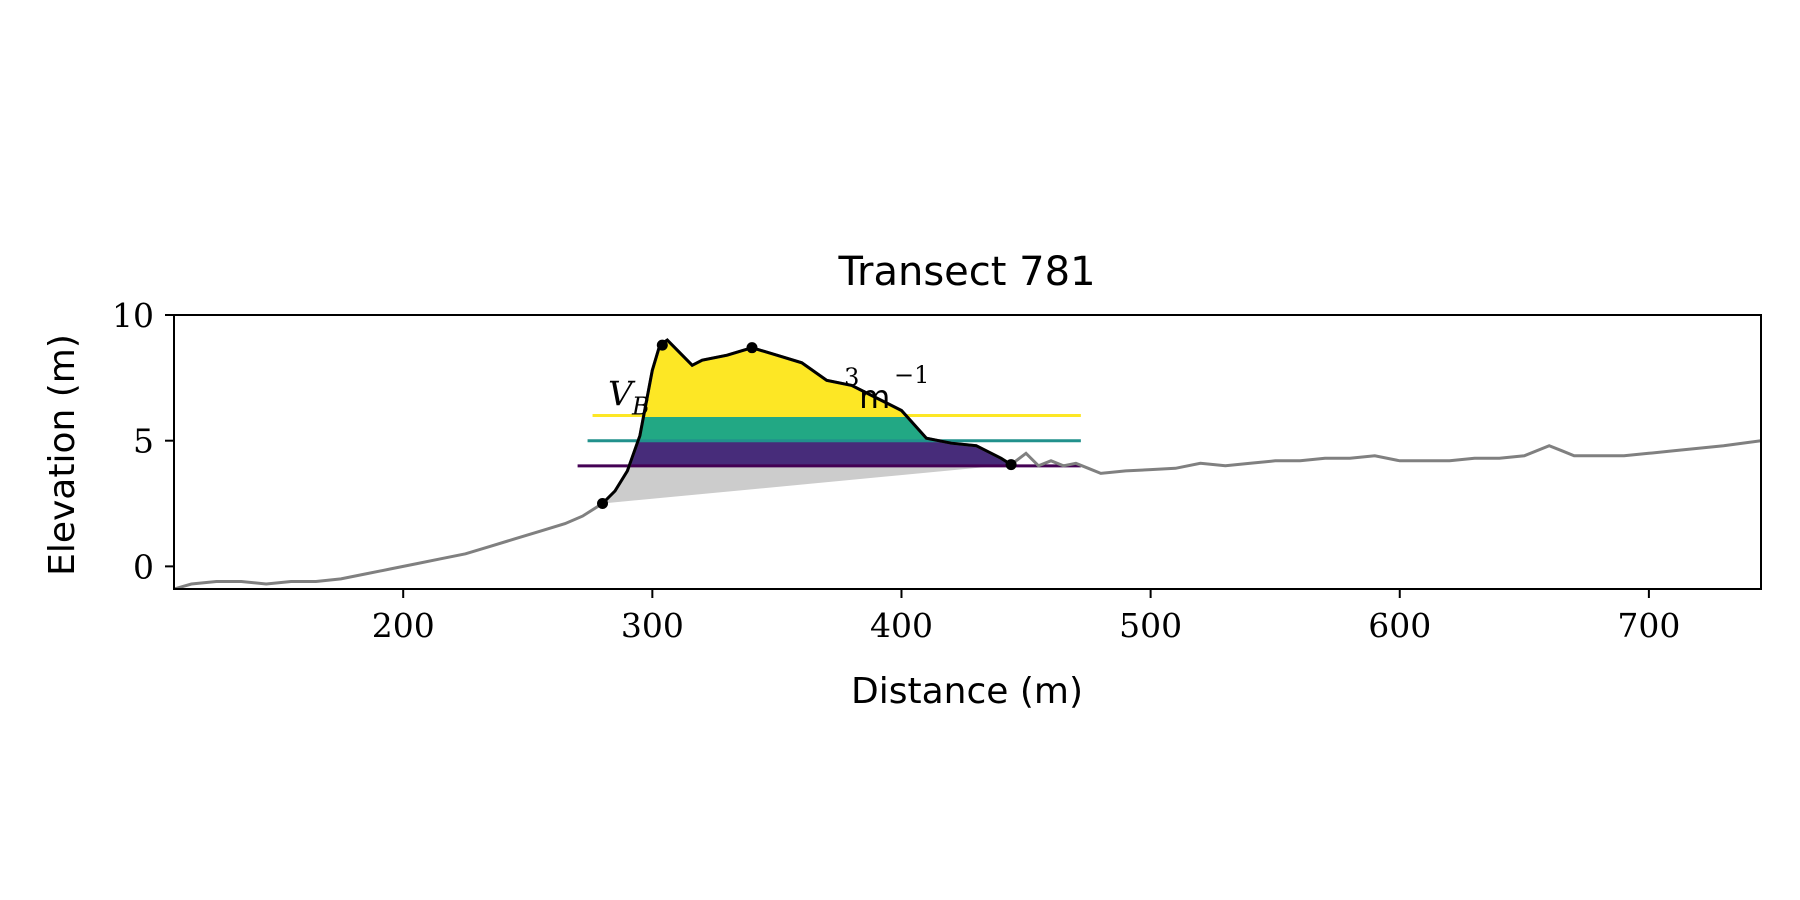 The image size is (1800, 900). Describe the element at coordinates (1026, 617) in the screenshot. I see `x-axis-ticks: 200 300 400 500 600 700` at that location.